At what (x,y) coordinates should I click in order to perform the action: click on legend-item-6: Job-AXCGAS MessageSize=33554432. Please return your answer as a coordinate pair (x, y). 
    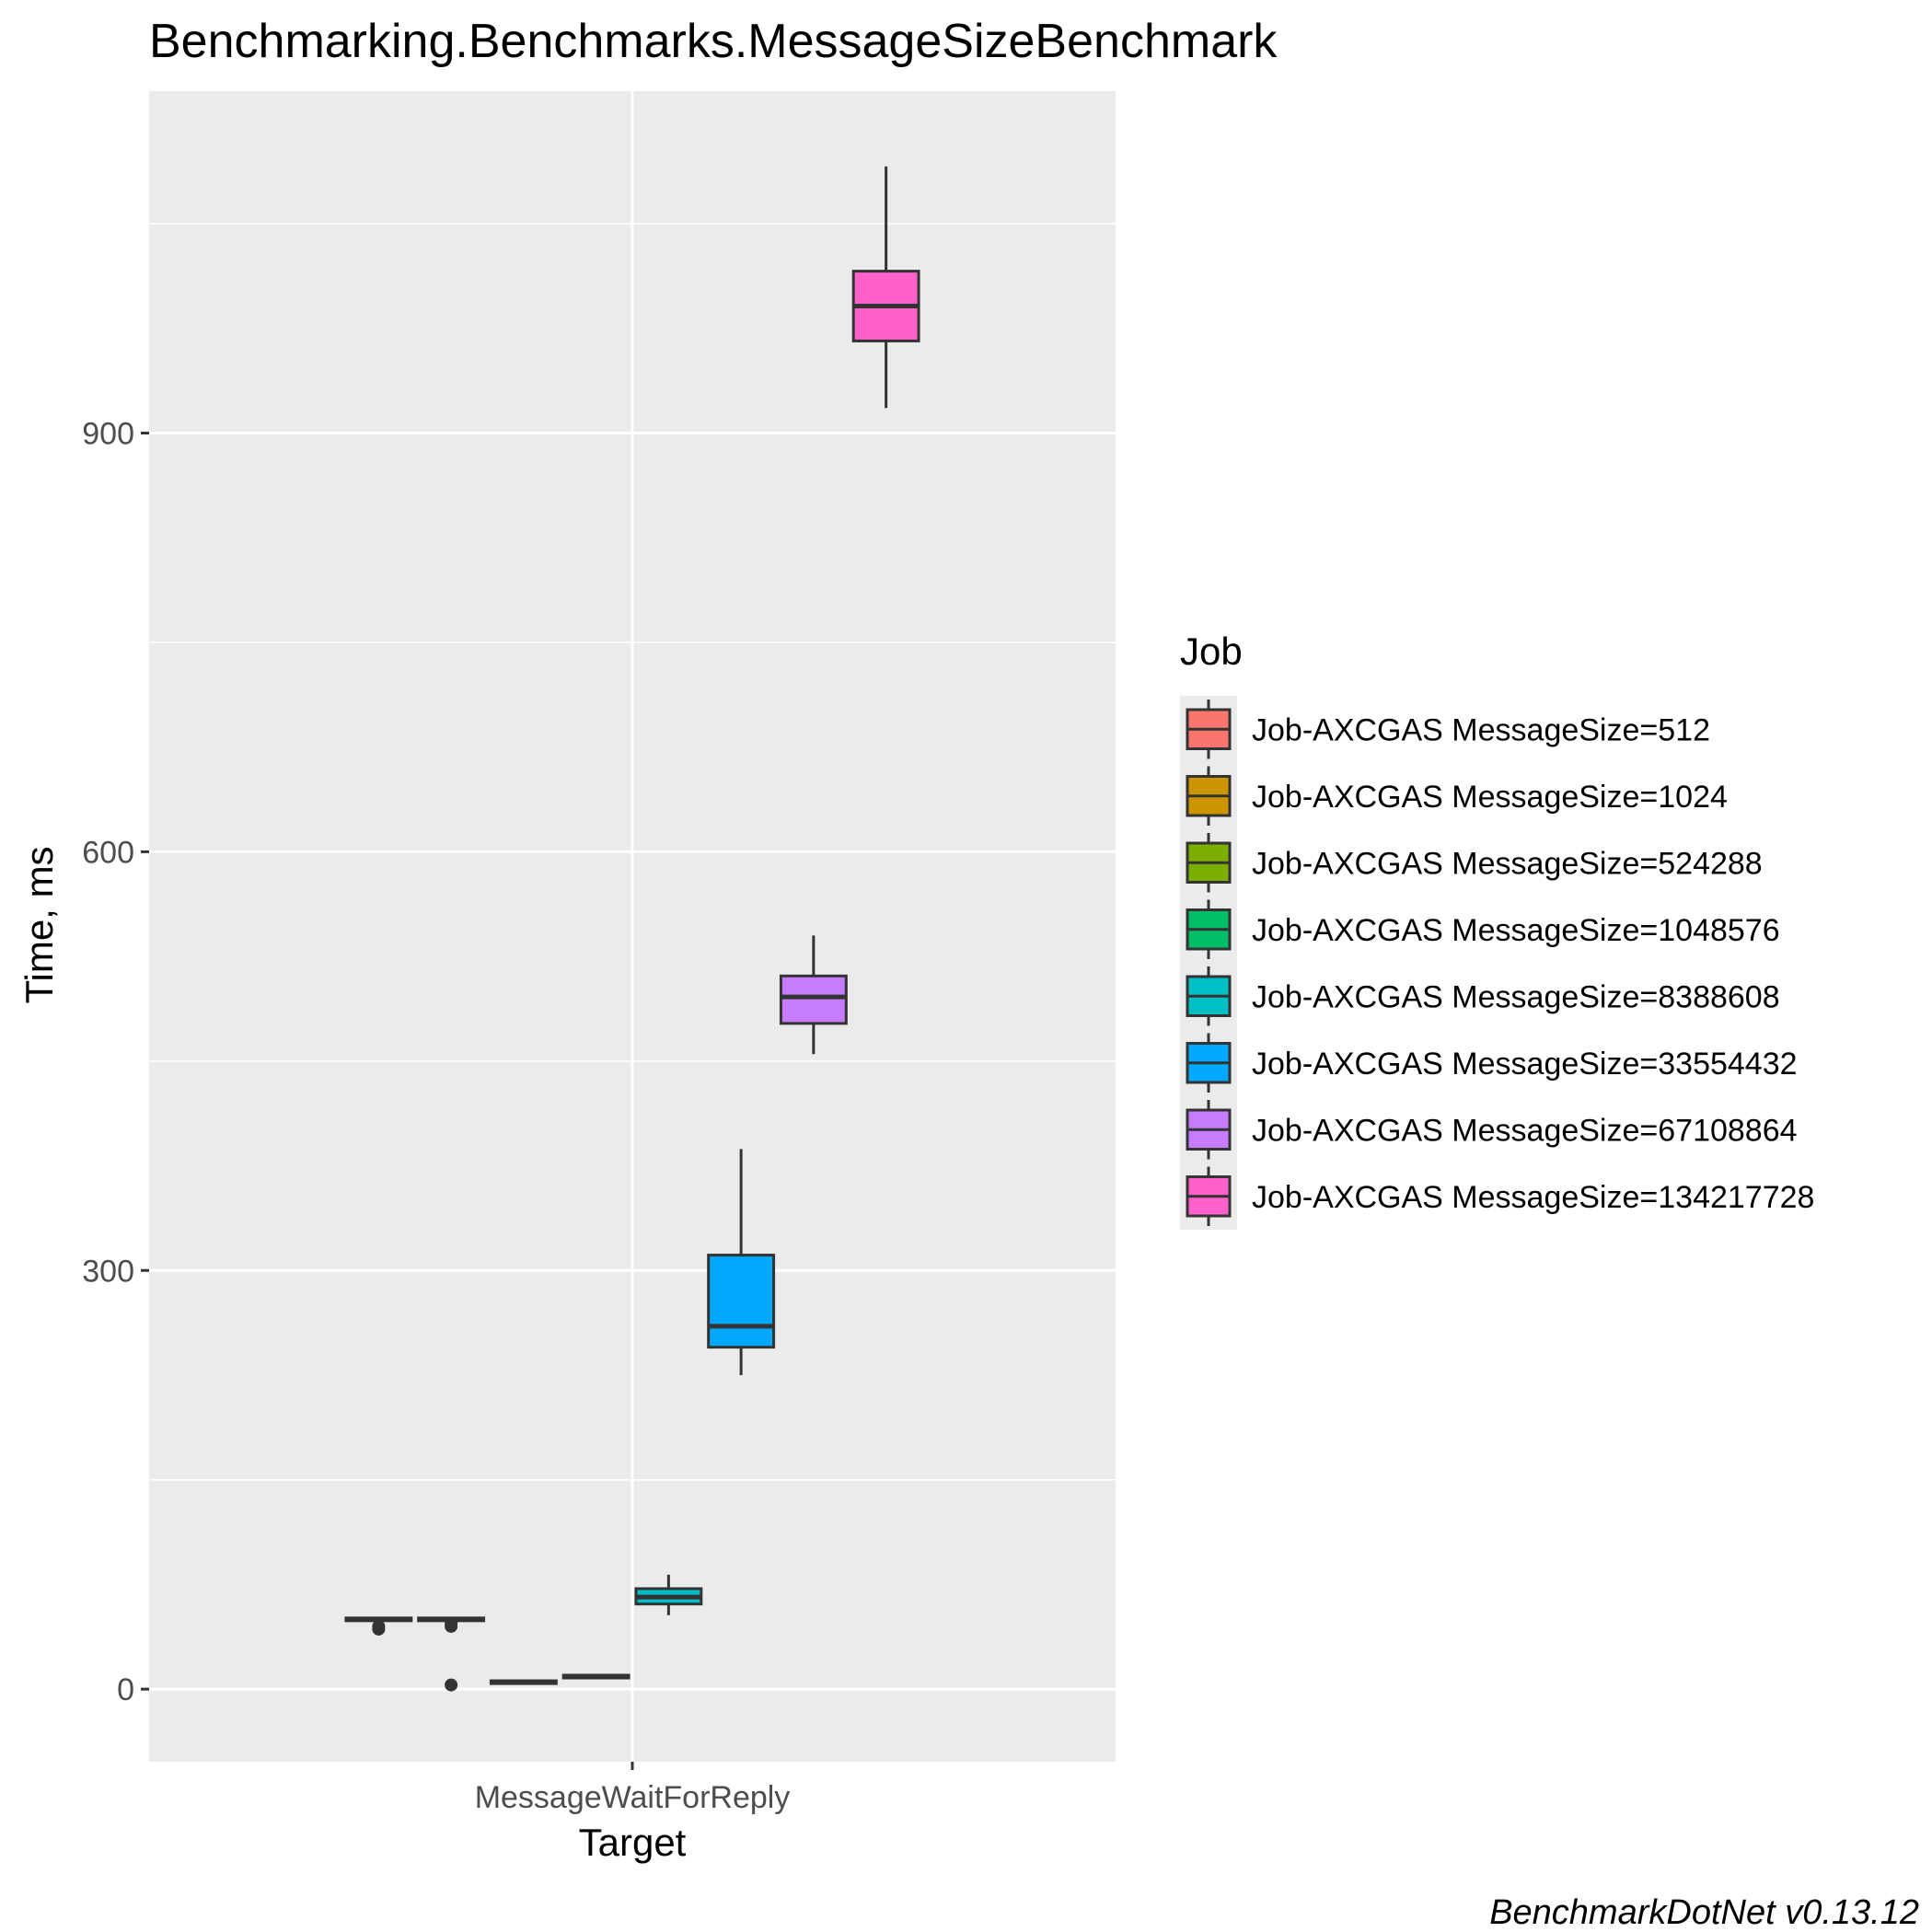
    Looking at the image, I should click on (1492, 1063).